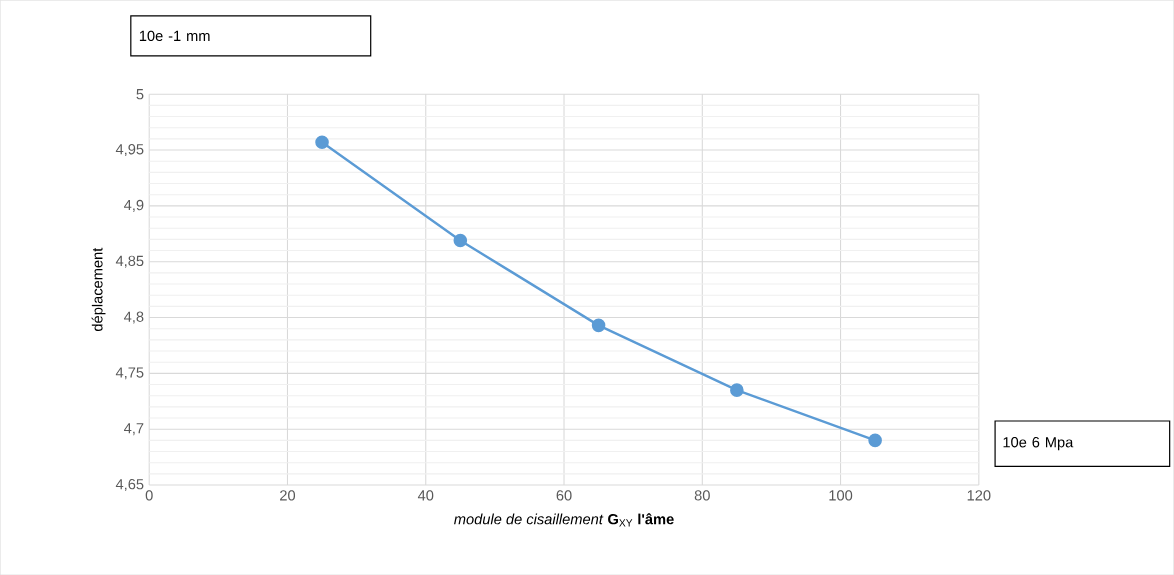 This screenshot has width=1174, height=575. I want to click on y-tick-label: 5, so click(140, 94).